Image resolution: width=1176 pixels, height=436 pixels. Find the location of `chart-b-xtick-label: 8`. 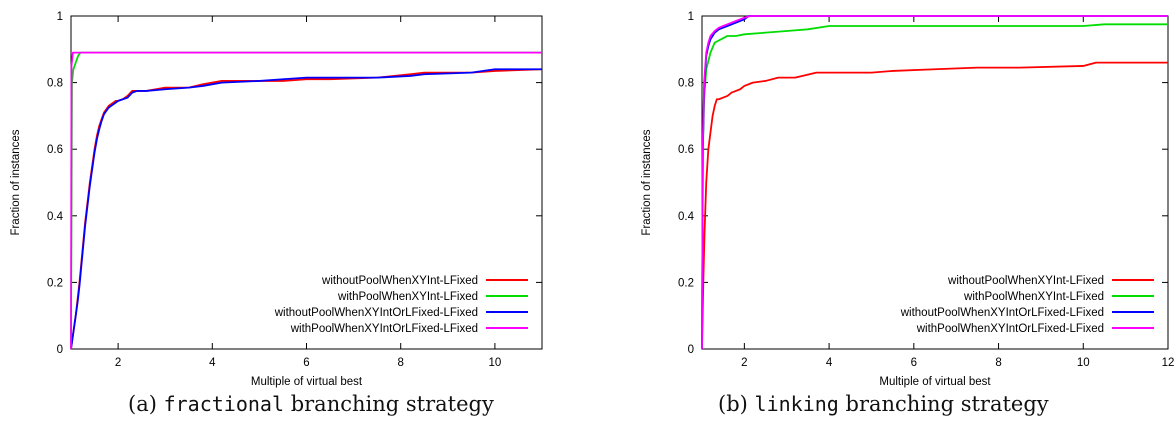

chart-b-xtick-label: 8 is located at coordinates (998, 363).